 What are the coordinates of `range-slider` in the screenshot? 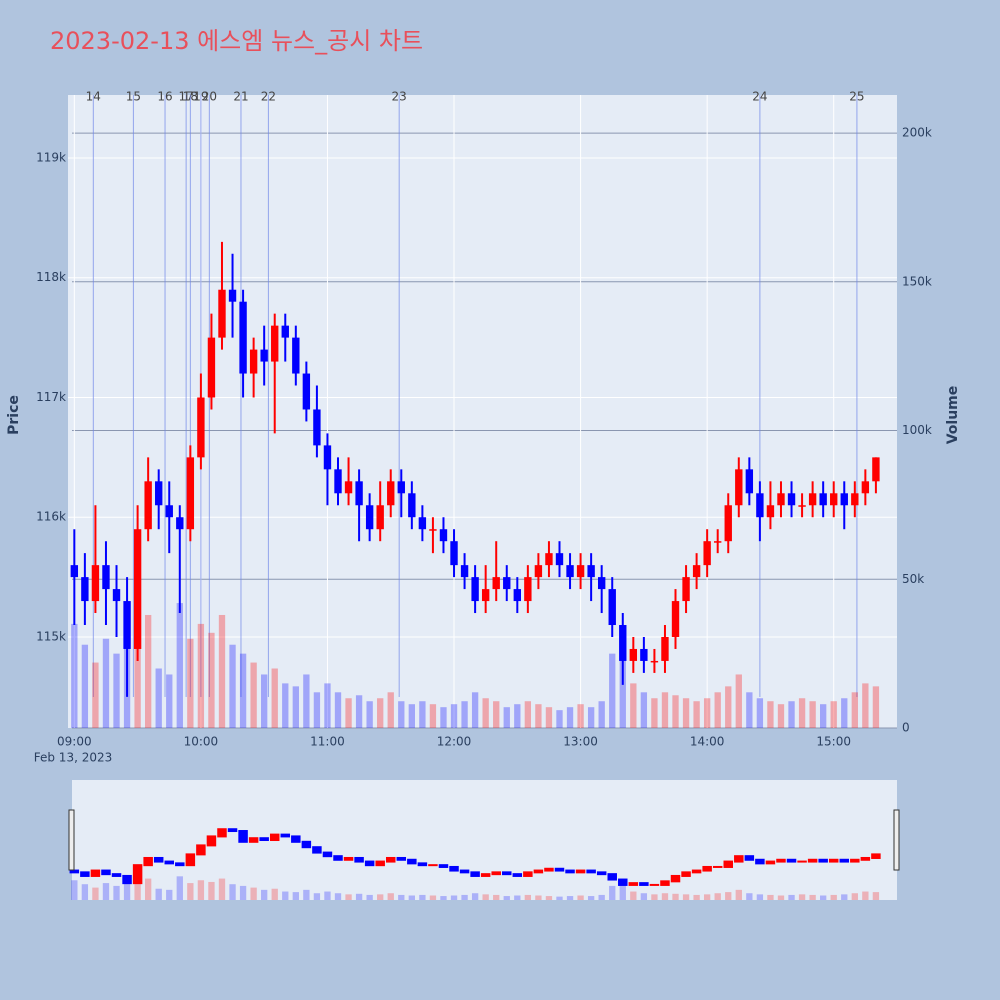 It's located at (484, 840).